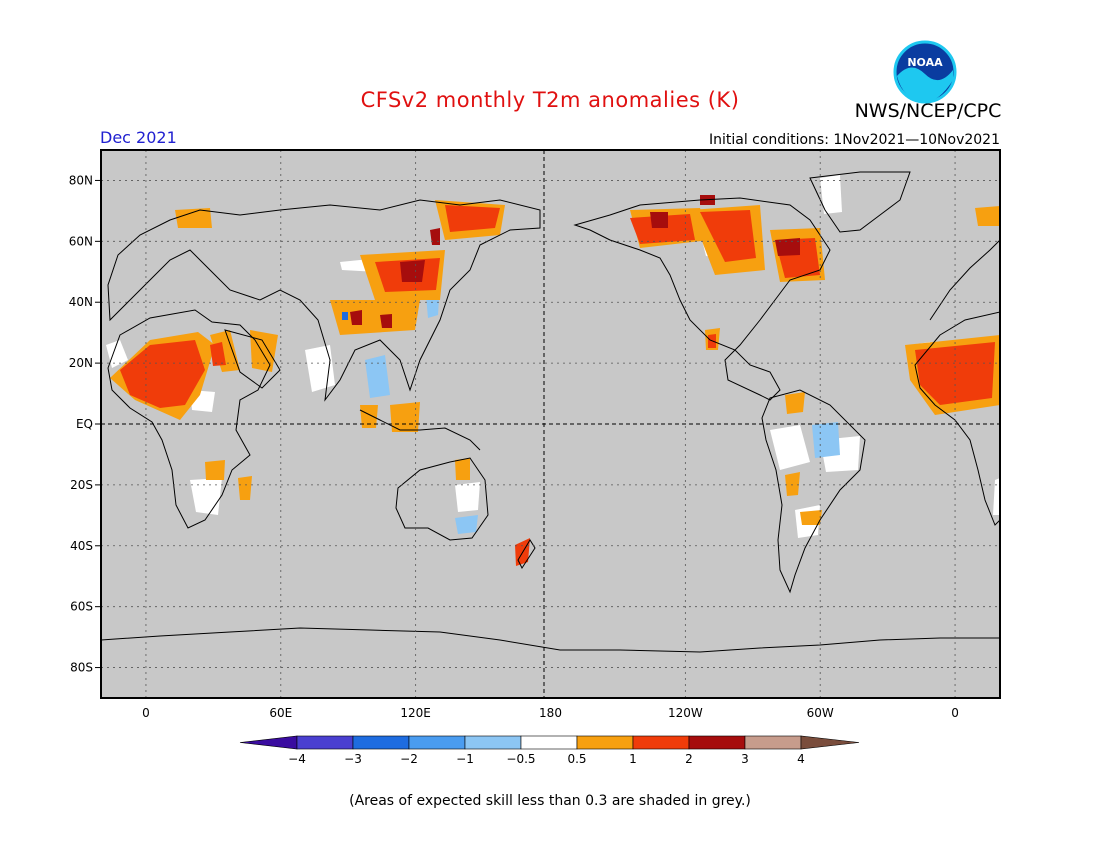 This screenshot has height=850, width=1100. What do you see at coordinates (297, 759) in the screenshot?
I see `colorbar-label: −4` at bounding box center [297, 759].